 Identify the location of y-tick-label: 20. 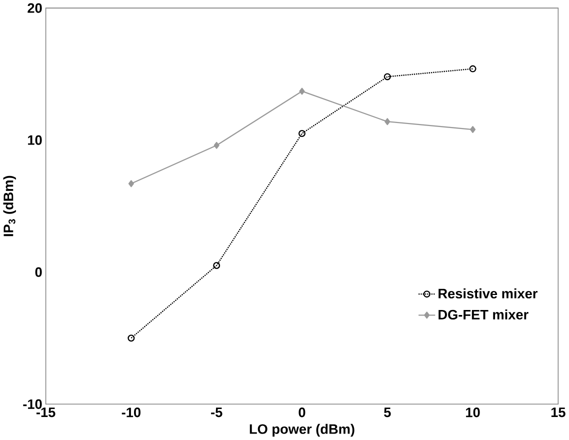
(35, 8).